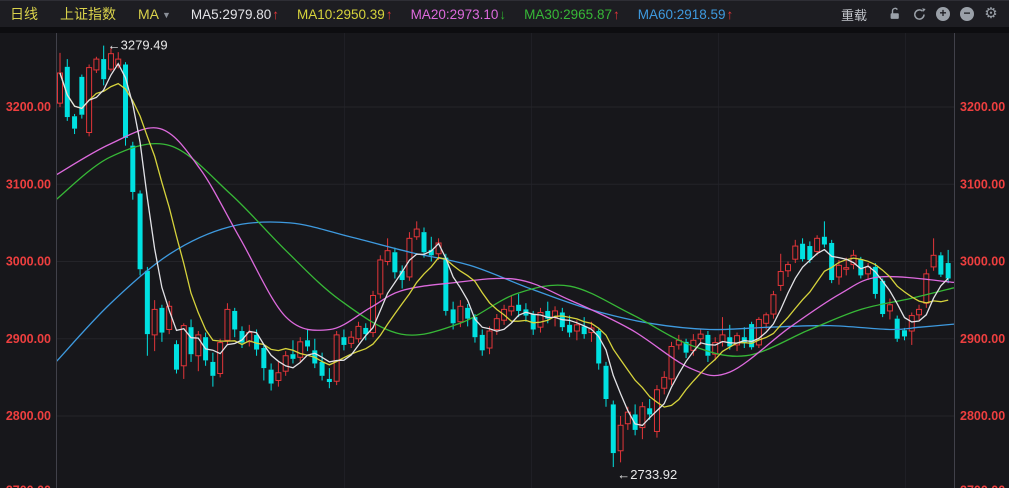  I want to click on reload-button: 重载, so click(853, 15).